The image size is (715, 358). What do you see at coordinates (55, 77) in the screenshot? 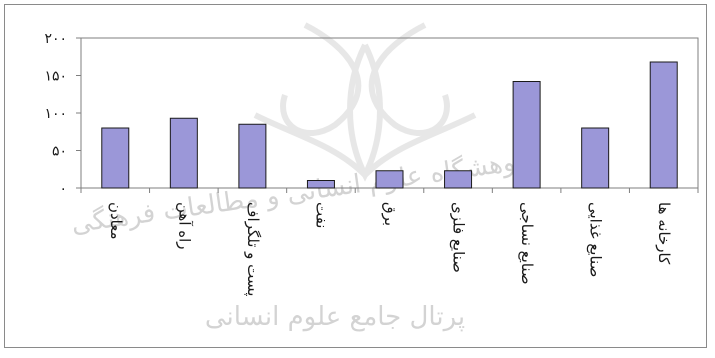
I see `y-tick-label: ۱۵۰` at bounding box center [55, 77].